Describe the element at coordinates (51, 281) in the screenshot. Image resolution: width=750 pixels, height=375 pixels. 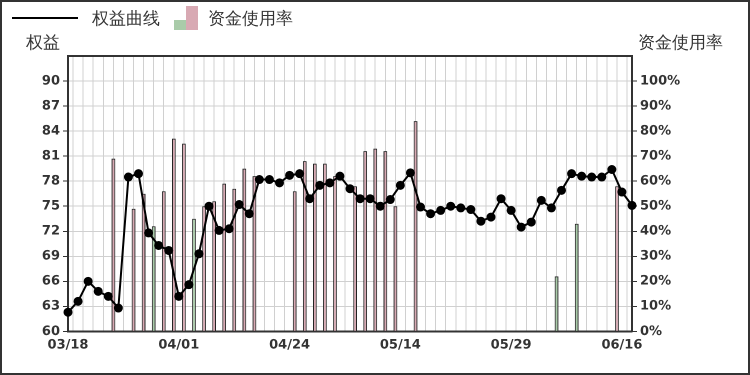
I see `y-tick-label: 66` at that location.